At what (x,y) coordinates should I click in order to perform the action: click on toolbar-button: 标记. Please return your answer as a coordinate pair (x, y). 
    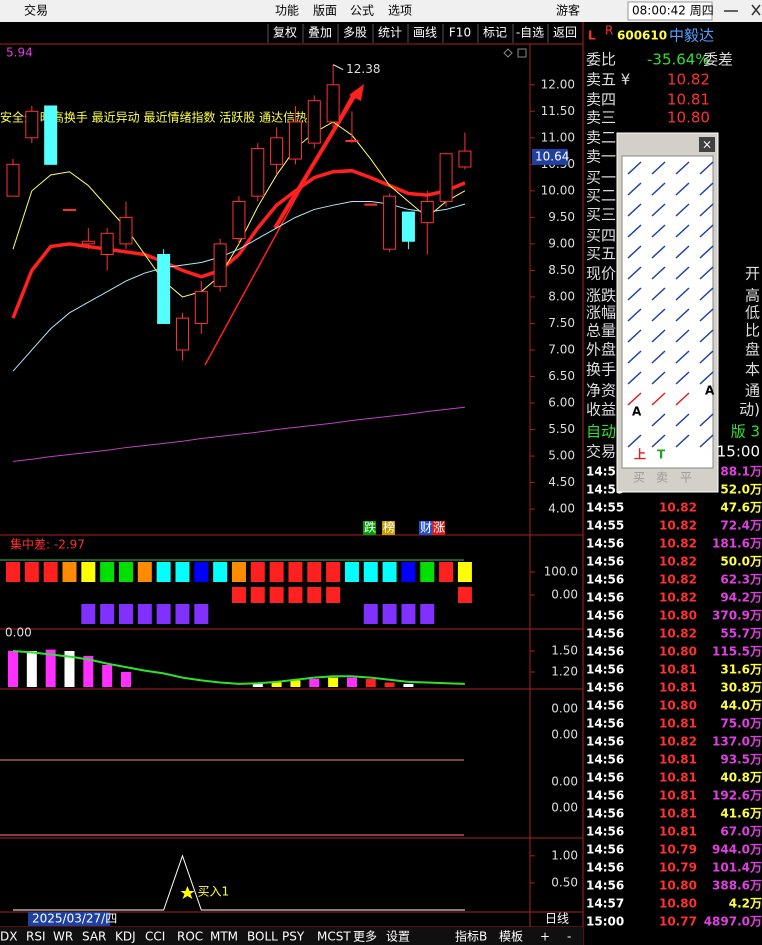
    Looking at the image, I should click on (495, 33).